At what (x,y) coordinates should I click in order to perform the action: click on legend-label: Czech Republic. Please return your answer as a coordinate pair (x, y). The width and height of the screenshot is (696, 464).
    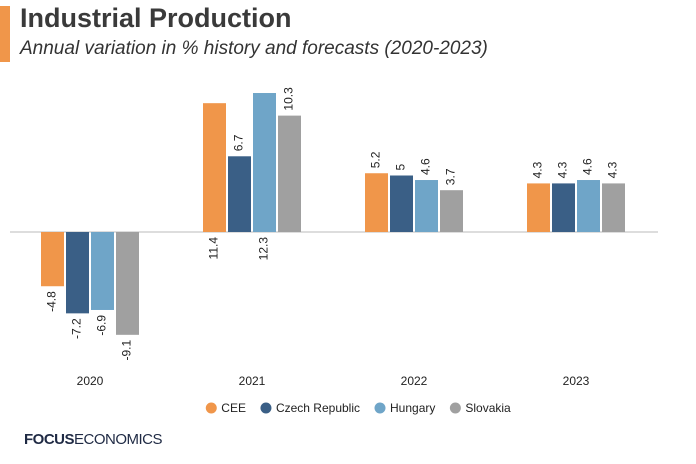
    Looking at the image, I should click on (318, 408).